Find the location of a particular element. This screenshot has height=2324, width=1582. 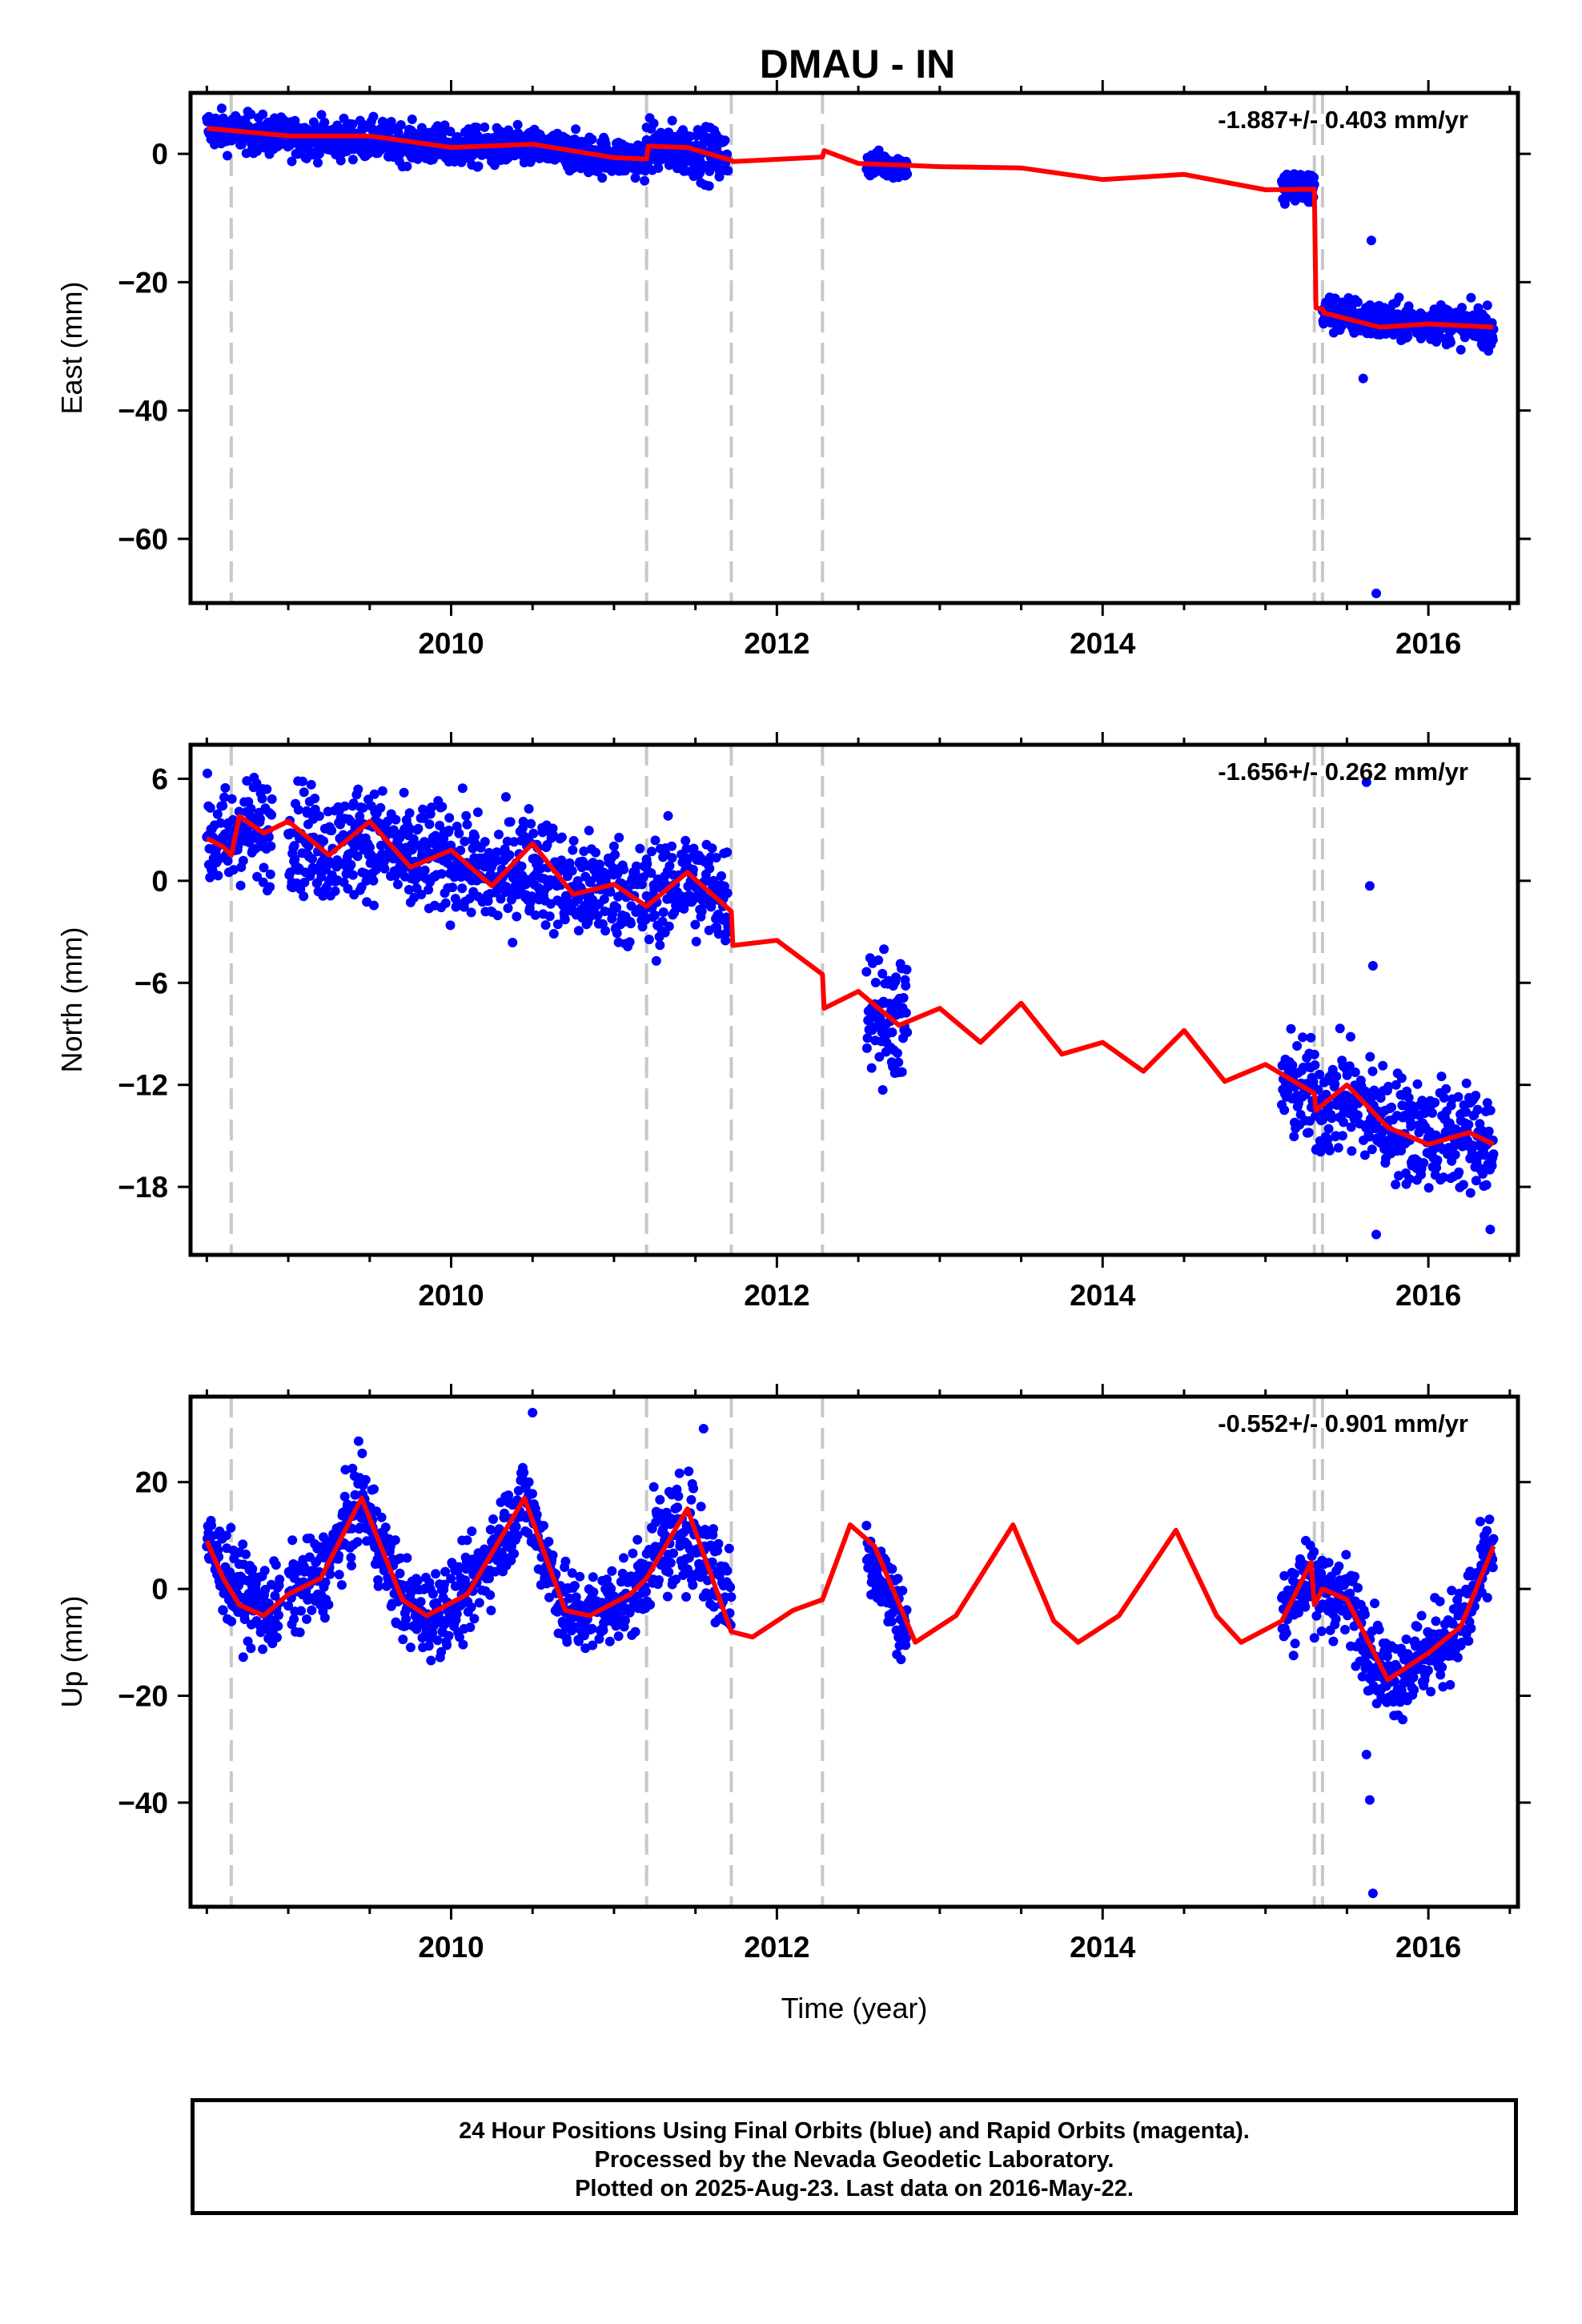

y-tick-label: 0 is located at coordinates (159, 881).